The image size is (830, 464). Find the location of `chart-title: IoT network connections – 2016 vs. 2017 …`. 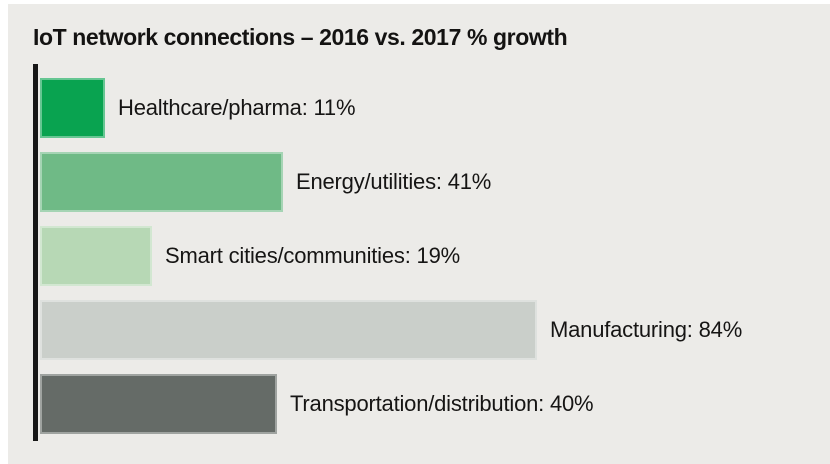

chart-title: IoT network connections – 2016 vs. 2017 … is located at coordinates (300, 37).